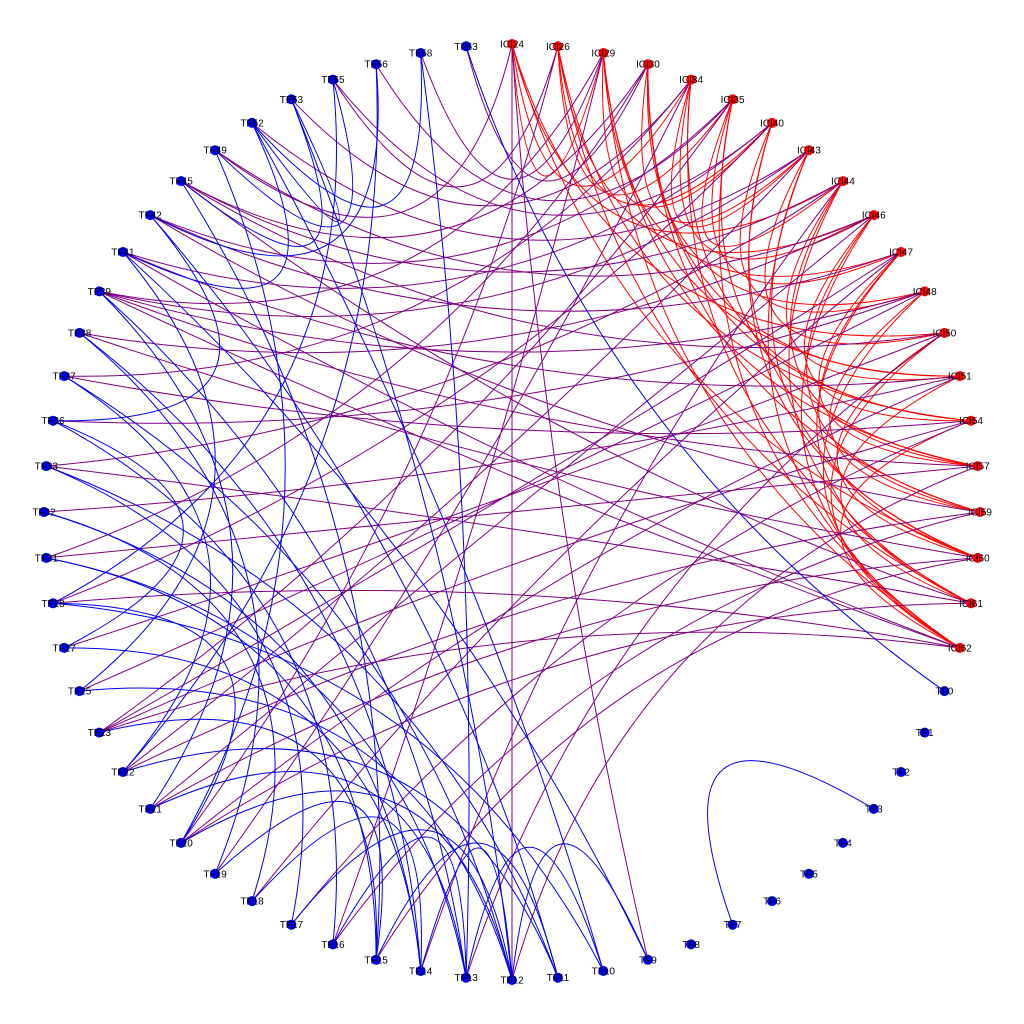 The image size is (1024, 1024). I want to click on node-TF52: TF52, so click(252, 123).